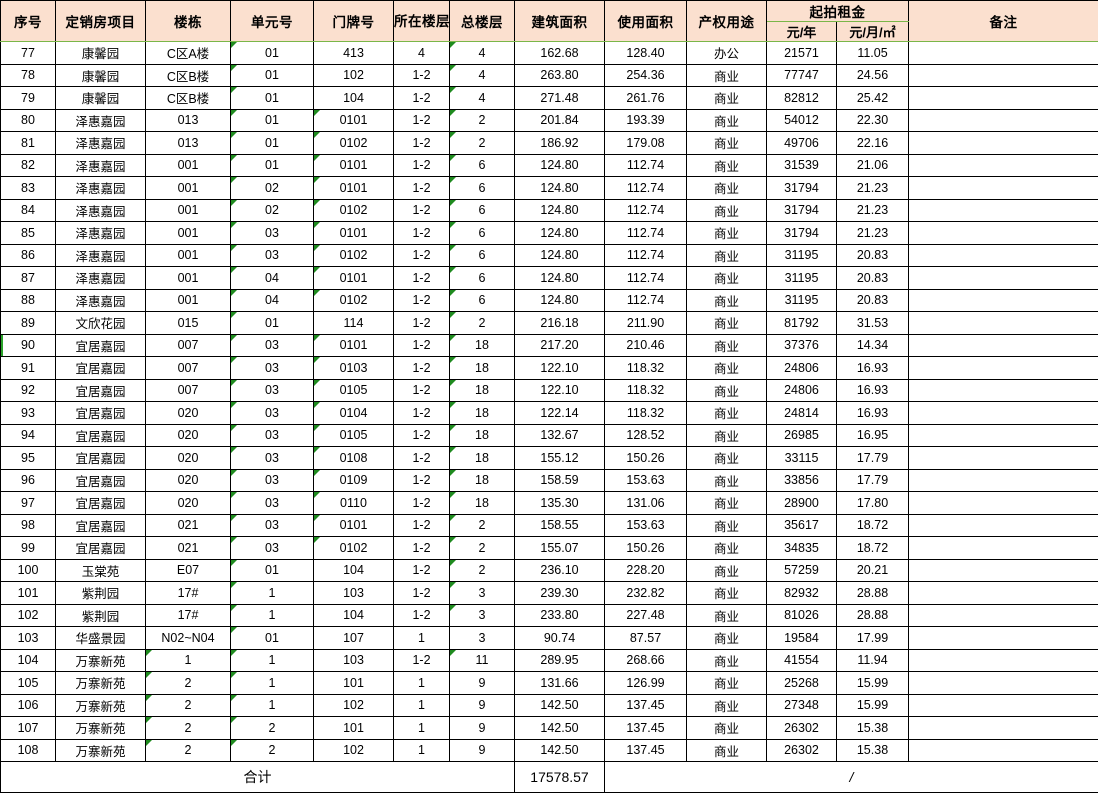  I want to click on cell-building: 020, so click(188, 503).